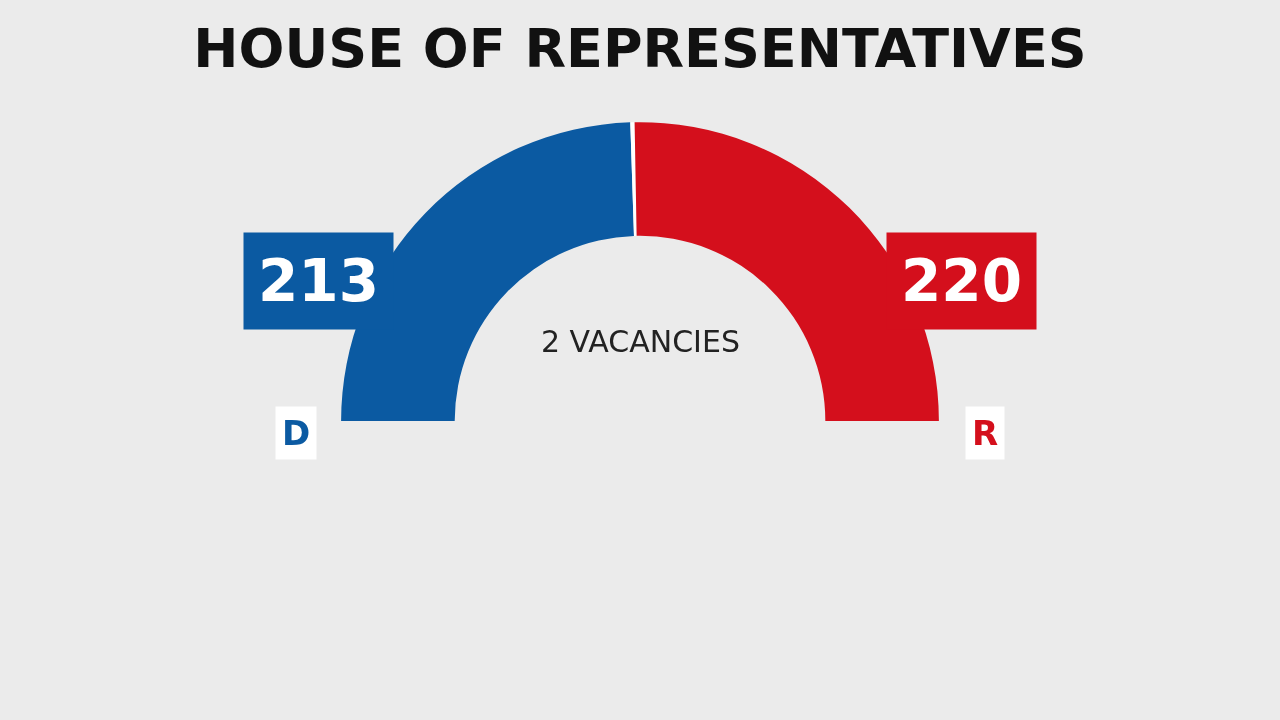 The height and width of the screenshot is (720, 1280). What do you see at coordinates (296, 433) in the screenshot?
I see `slice-label: D` at bounding box center [296, 433].